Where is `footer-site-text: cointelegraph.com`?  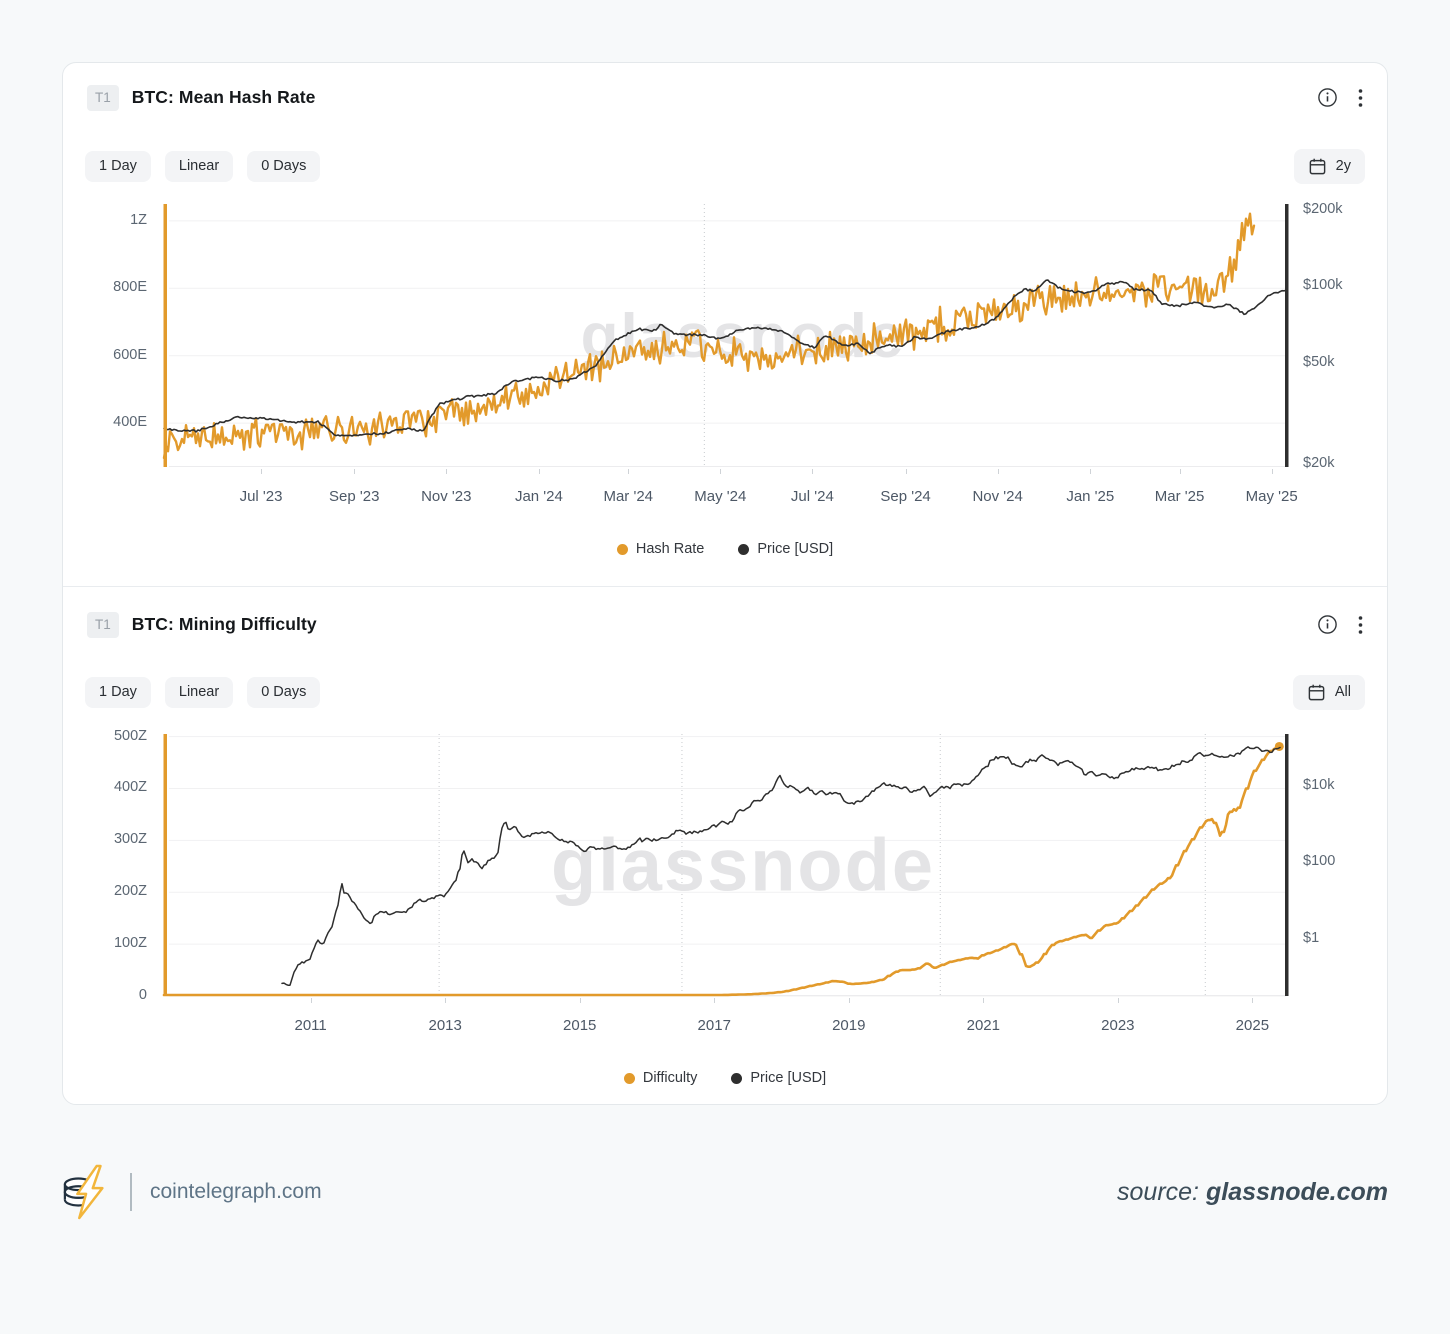 footer-site-text: cointelegraph.com is located at coordinates (236, 1191).